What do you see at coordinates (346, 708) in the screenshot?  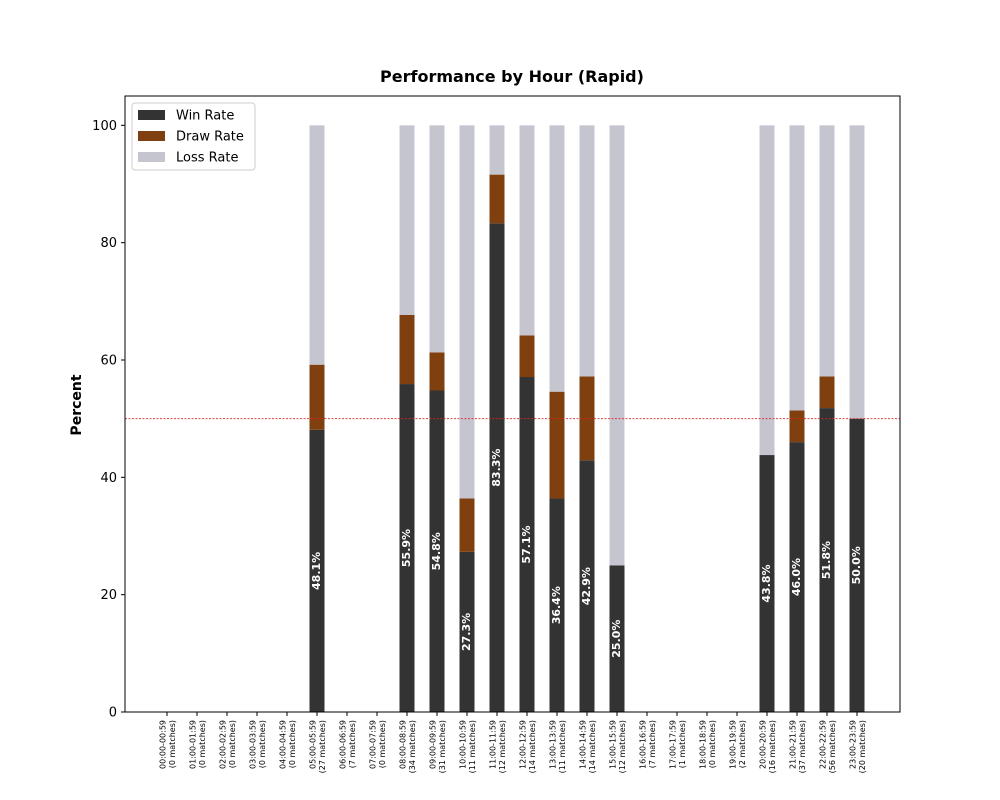 I see `bar-value-label-6: 0` at bounding box center [346, 708].